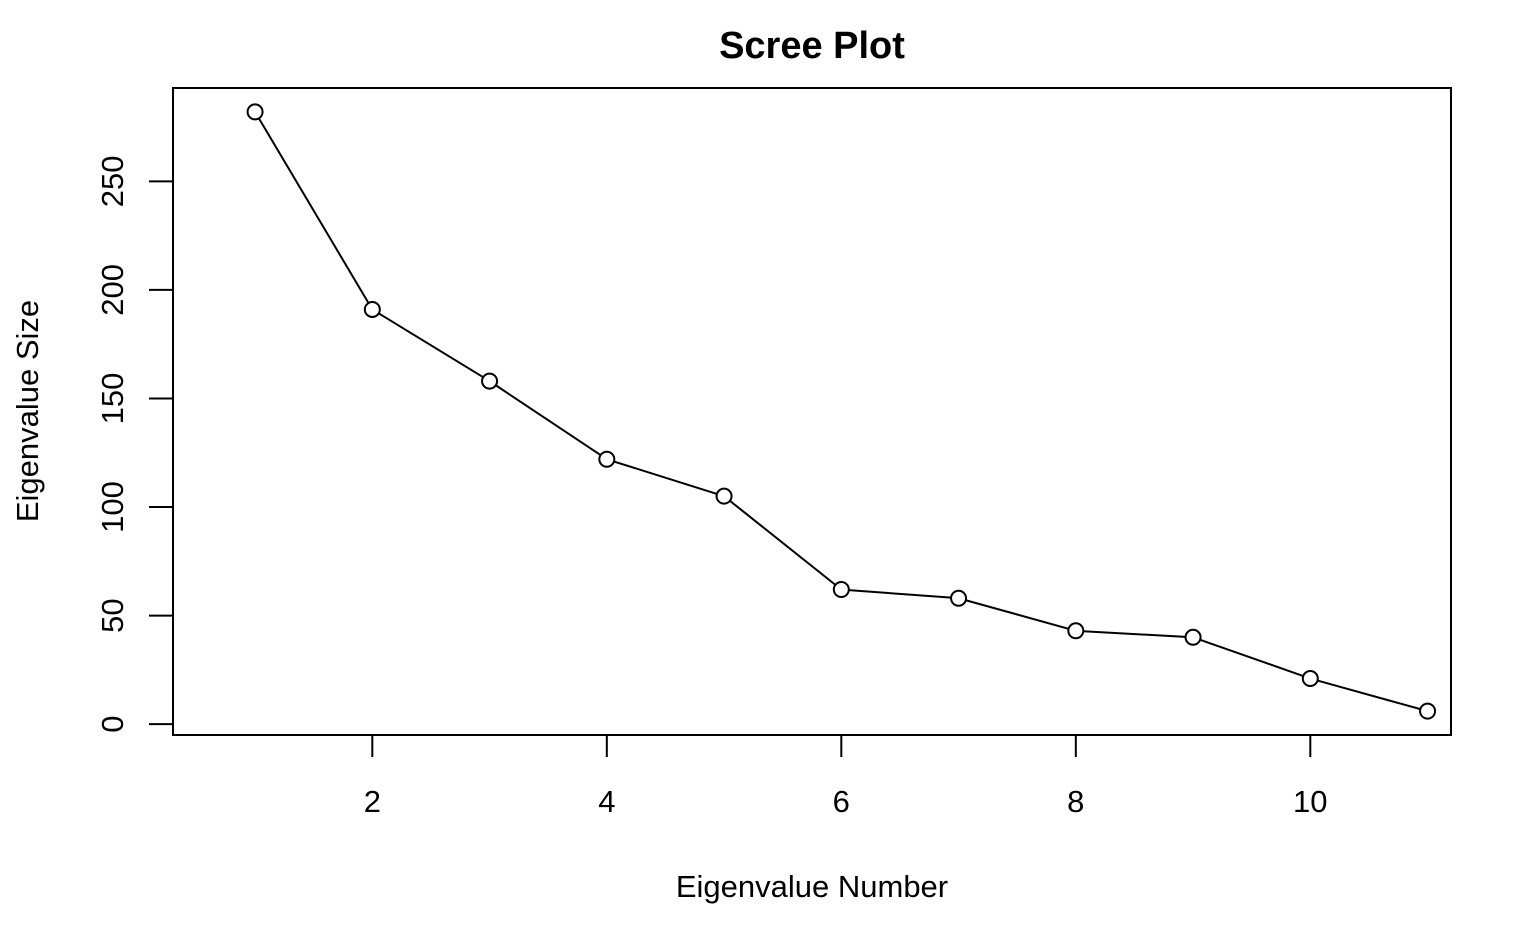 This screenshot has width=1540, height=951. Describe the element at coordinates (846, 777) in the screenshot. I see `x-axis: 2 4 6 8 10` at that location.